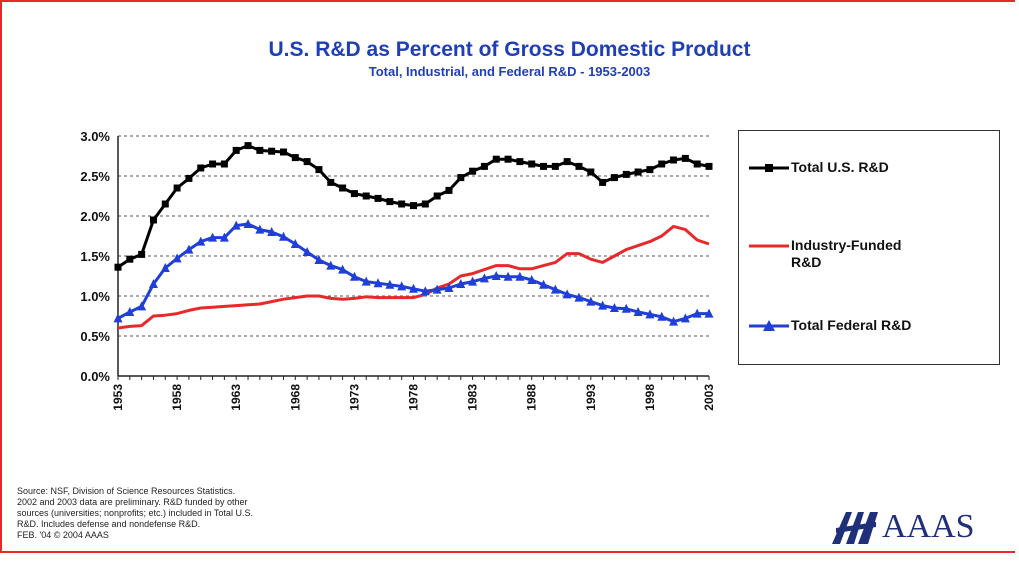  Describe the element at coordinates (95, 176) in the screenshot. I see `y-tick-label: 2.5%` at that location.